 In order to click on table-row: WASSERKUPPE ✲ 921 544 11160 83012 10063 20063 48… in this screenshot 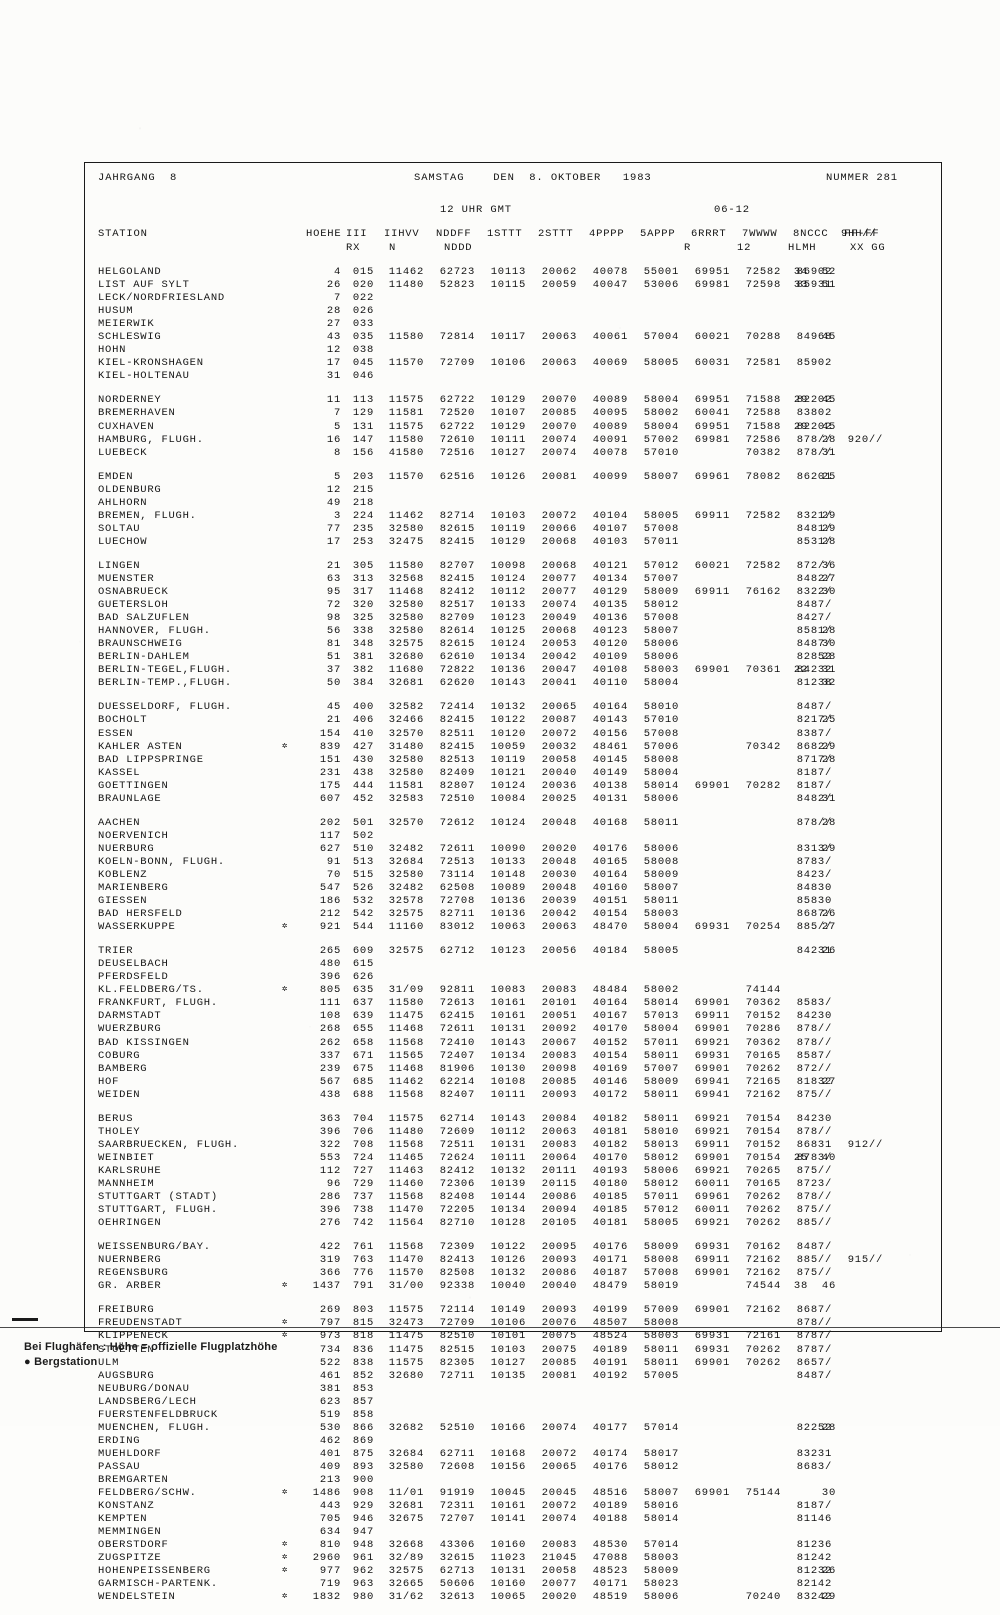, I will do `click(512, 927)`.